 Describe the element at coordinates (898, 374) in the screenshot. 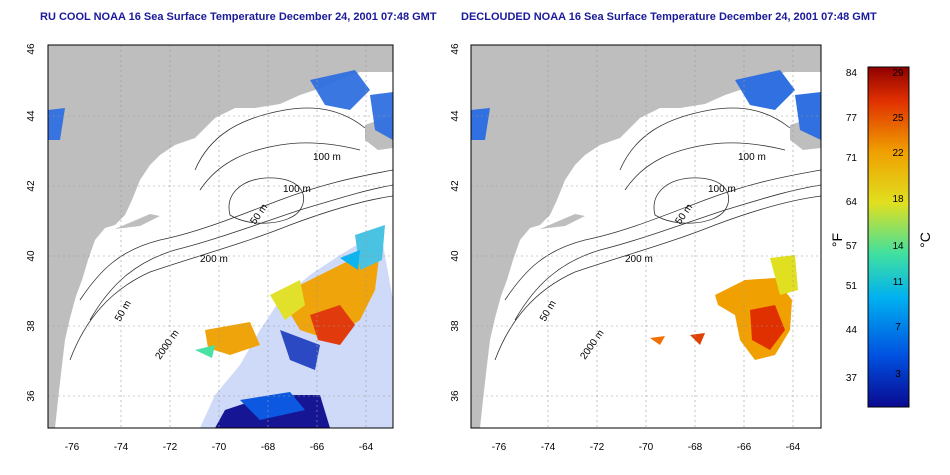

I see `c-tick: 3` at that location.